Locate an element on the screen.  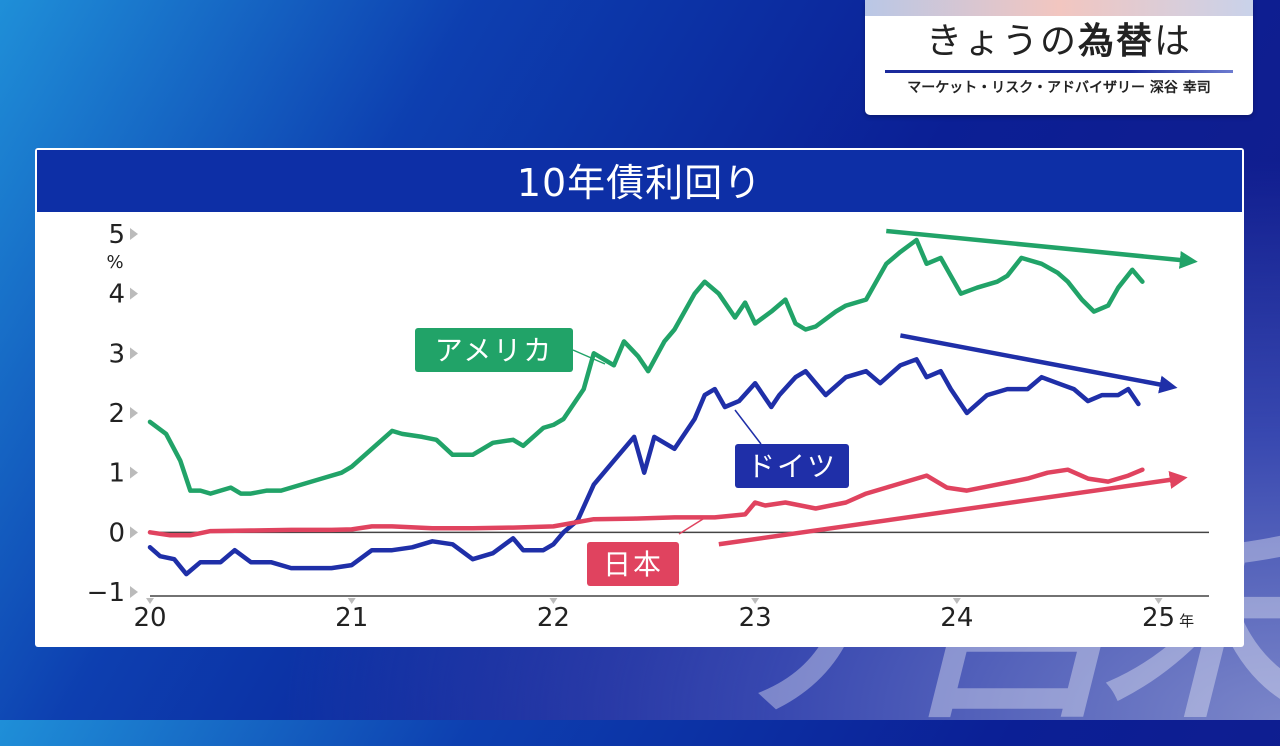
x-tick-label: 25 is located at coordinates (1158, 618).